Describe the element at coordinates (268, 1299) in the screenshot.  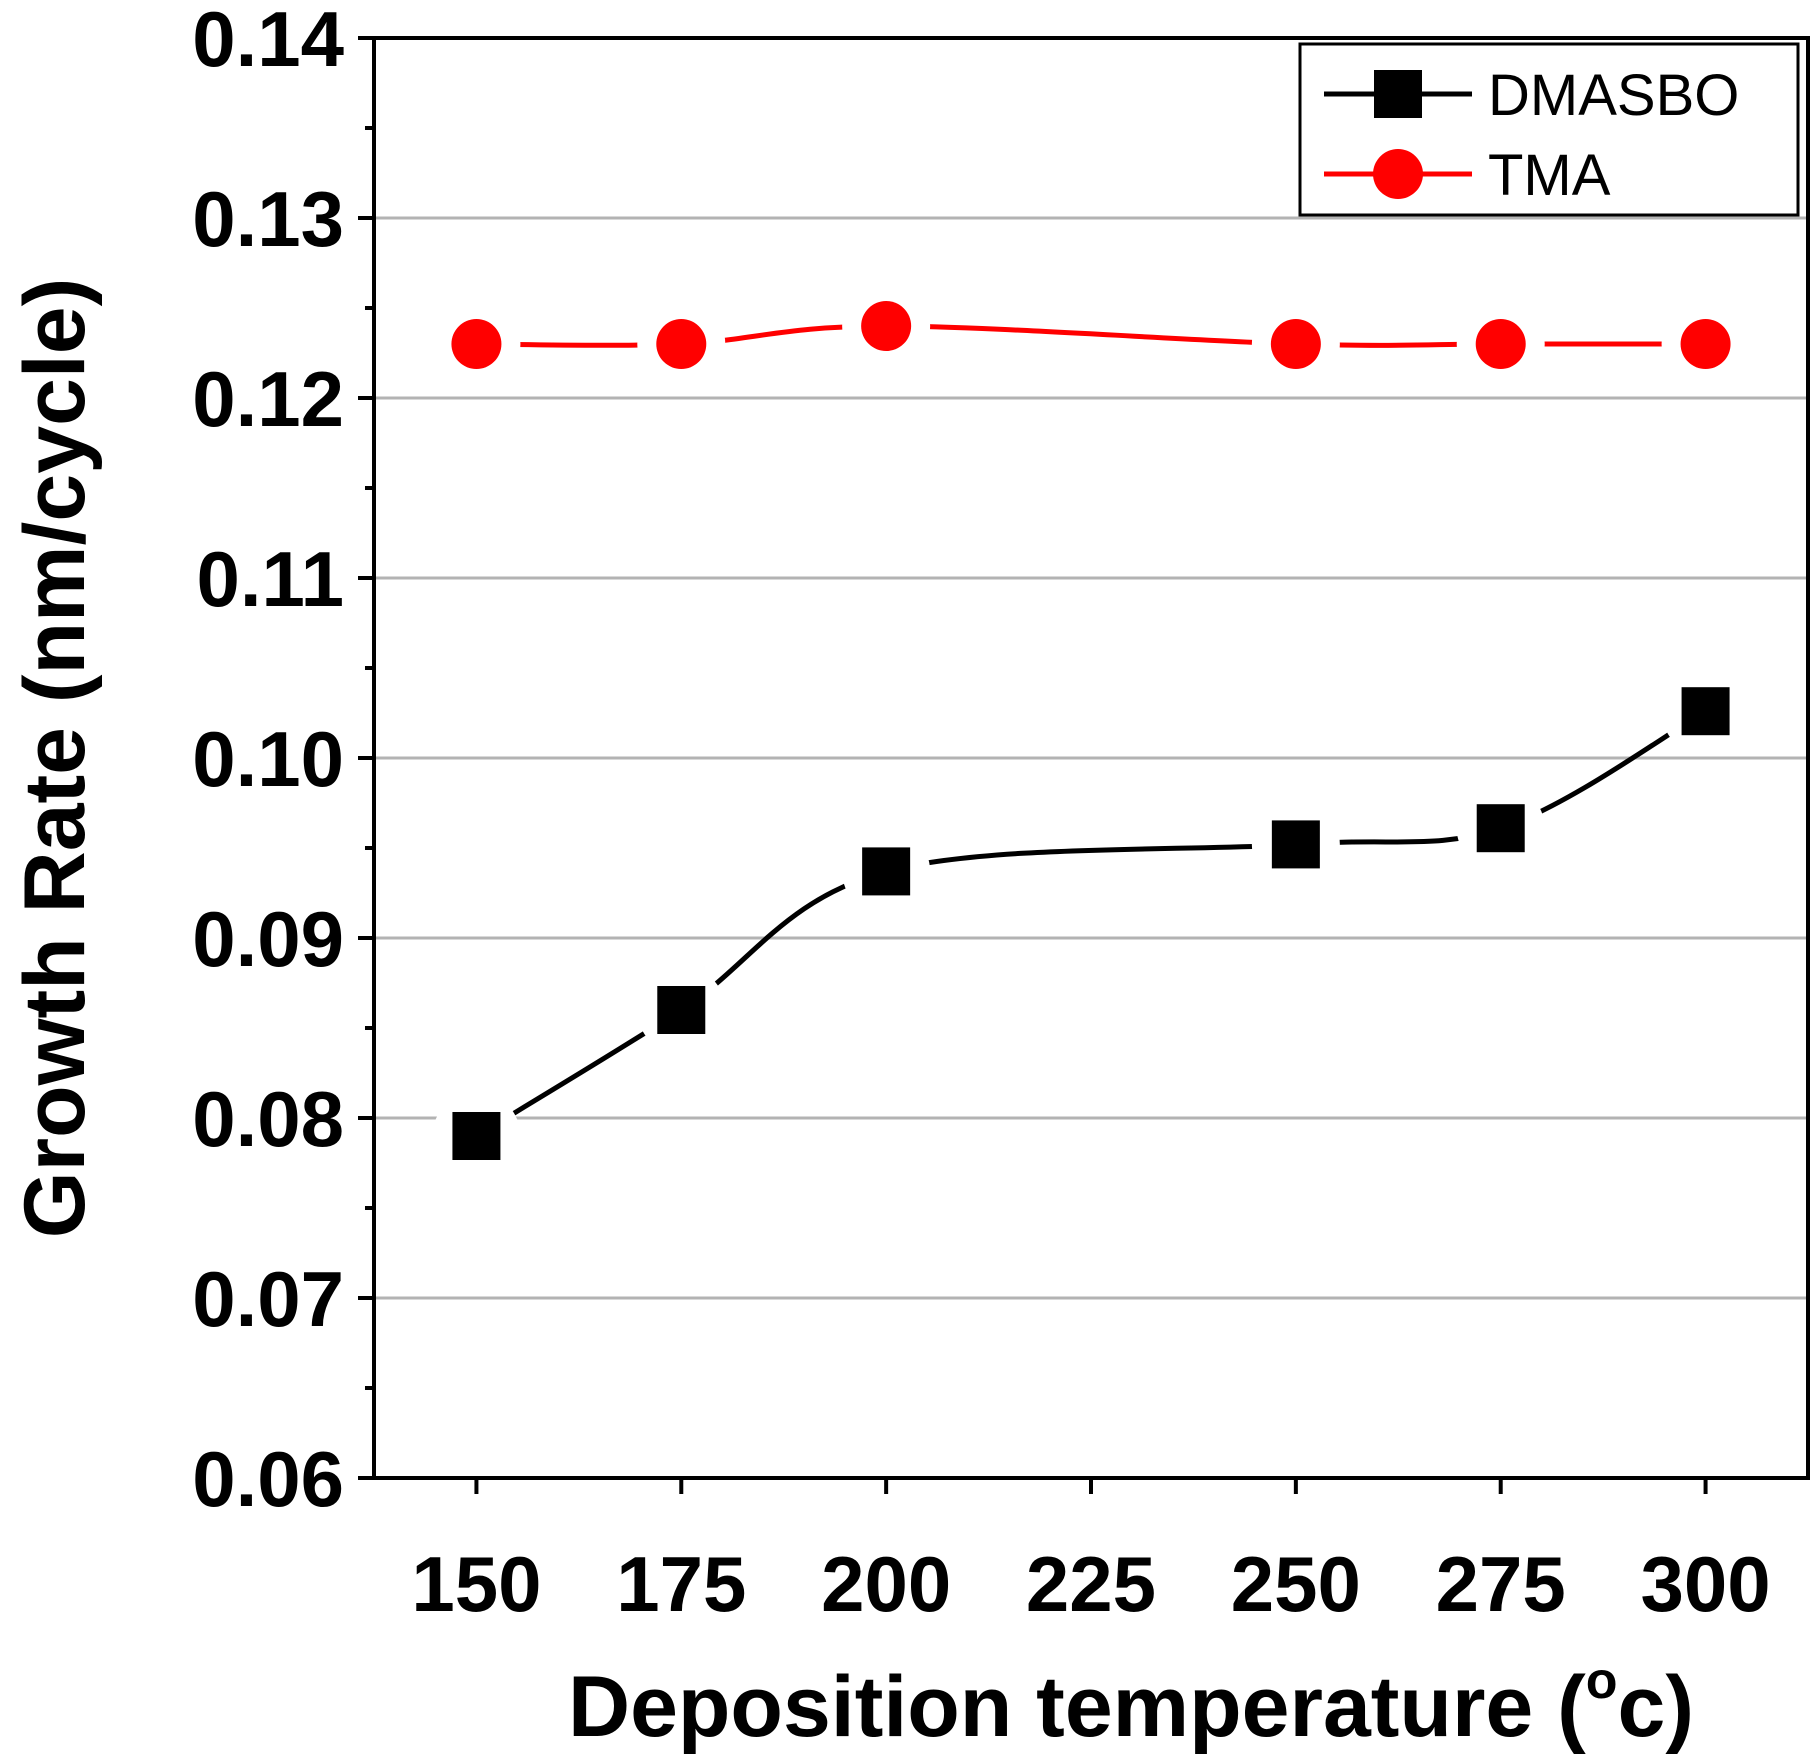
I see `y-tick-label: 0.07` at that location.